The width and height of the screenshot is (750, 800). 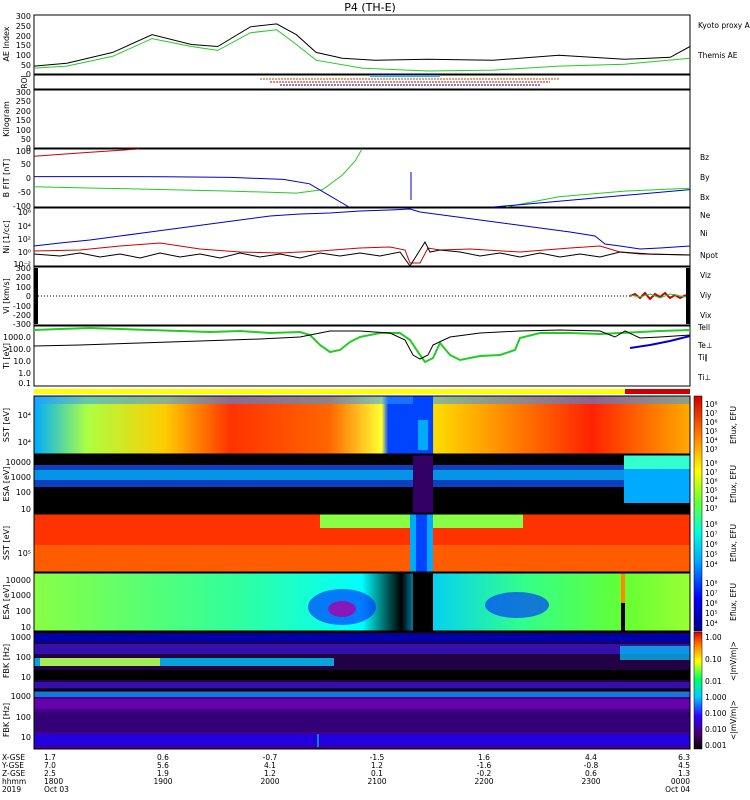 I want to click on footer-value: 2.5, so click(x=50, y=773).